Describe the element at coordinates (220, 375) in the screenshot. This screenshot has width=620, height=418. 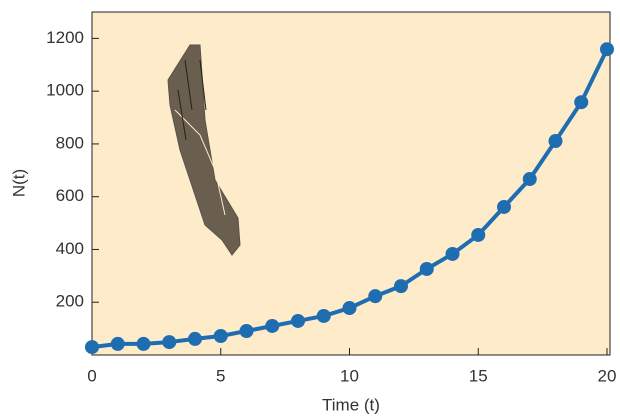
I see `x-tick-label: 5` at that location.